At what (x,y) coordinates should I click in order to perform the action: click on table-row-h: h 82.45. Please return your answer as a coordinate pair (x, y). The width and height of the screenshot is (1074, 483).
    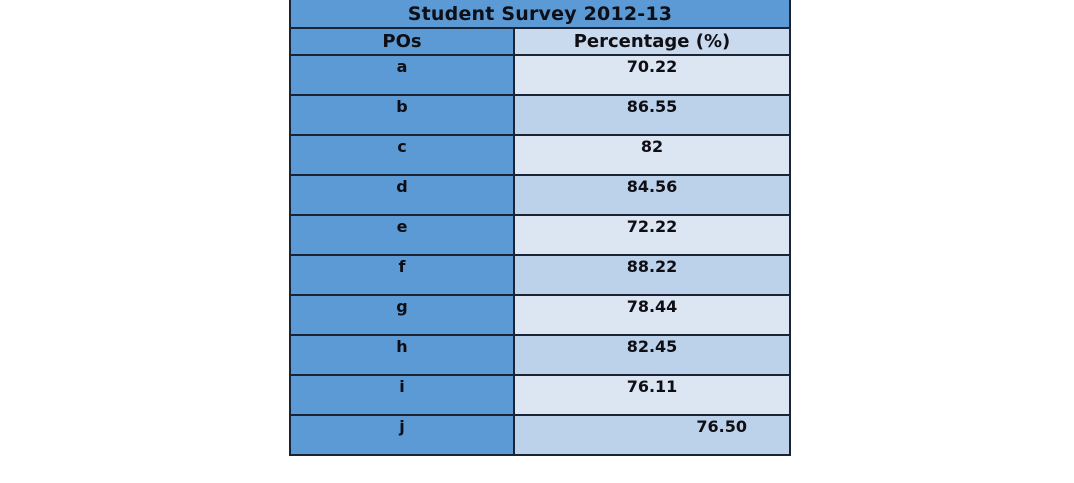
    Looking at the image, I should click on (540, 355).